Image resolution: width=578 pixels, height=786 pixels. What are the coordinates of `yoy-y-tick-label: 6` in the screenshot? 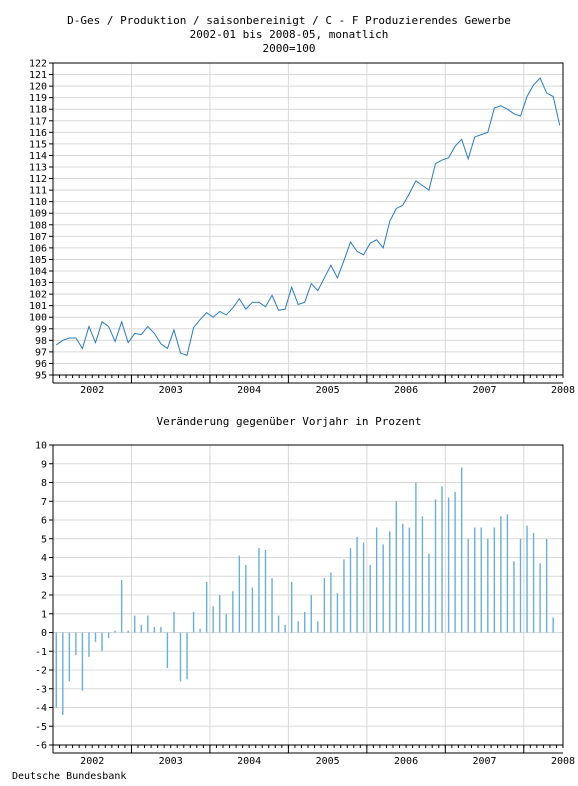 It's located at (44, 521).